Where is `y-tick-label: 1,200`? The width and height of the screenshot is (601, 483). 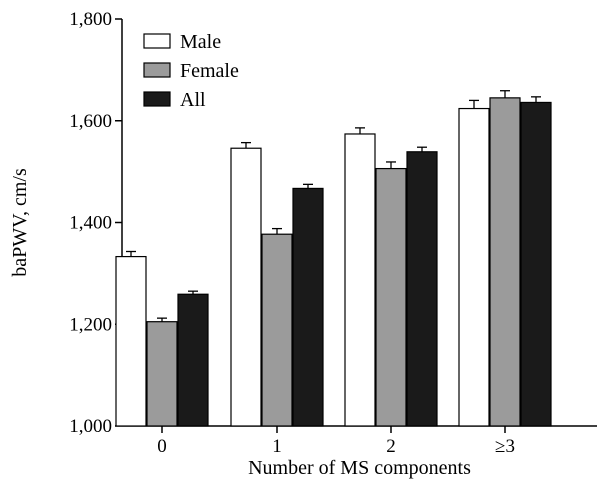 y-tick-label: 1,200 is located at coordinates (90, 324).